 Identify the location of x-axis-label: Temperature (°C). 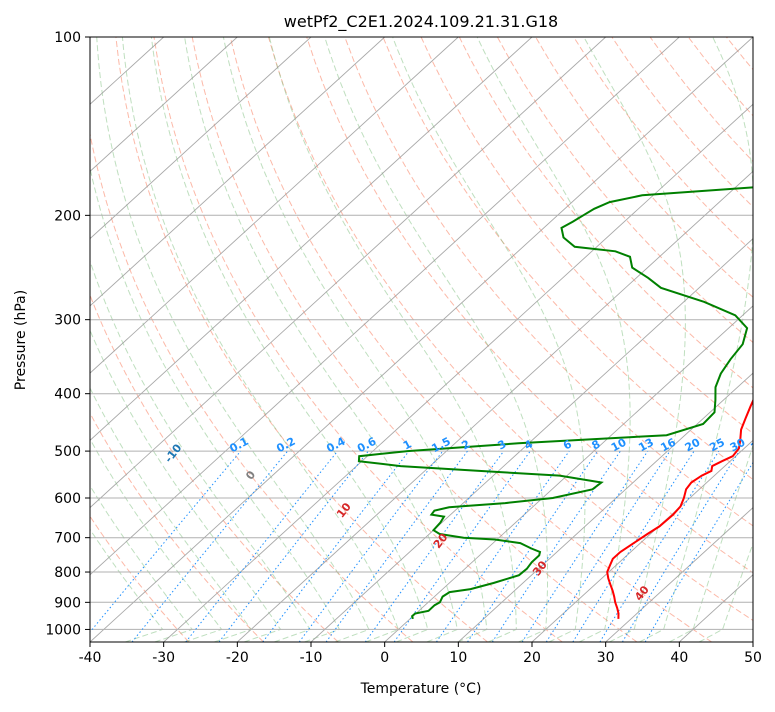
(421, 689).